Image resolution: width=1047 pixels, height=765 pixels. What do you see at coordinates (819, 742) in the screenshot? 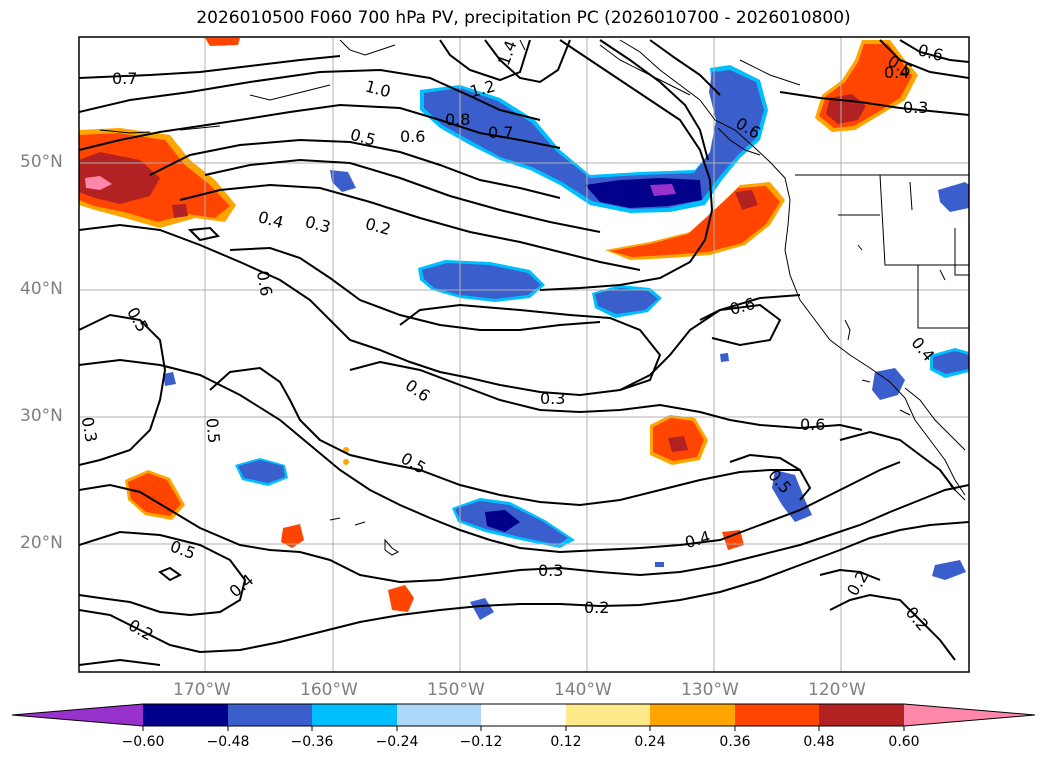
I see `colorbar-tick-label: 0.48` at bounding box center [819, 742].